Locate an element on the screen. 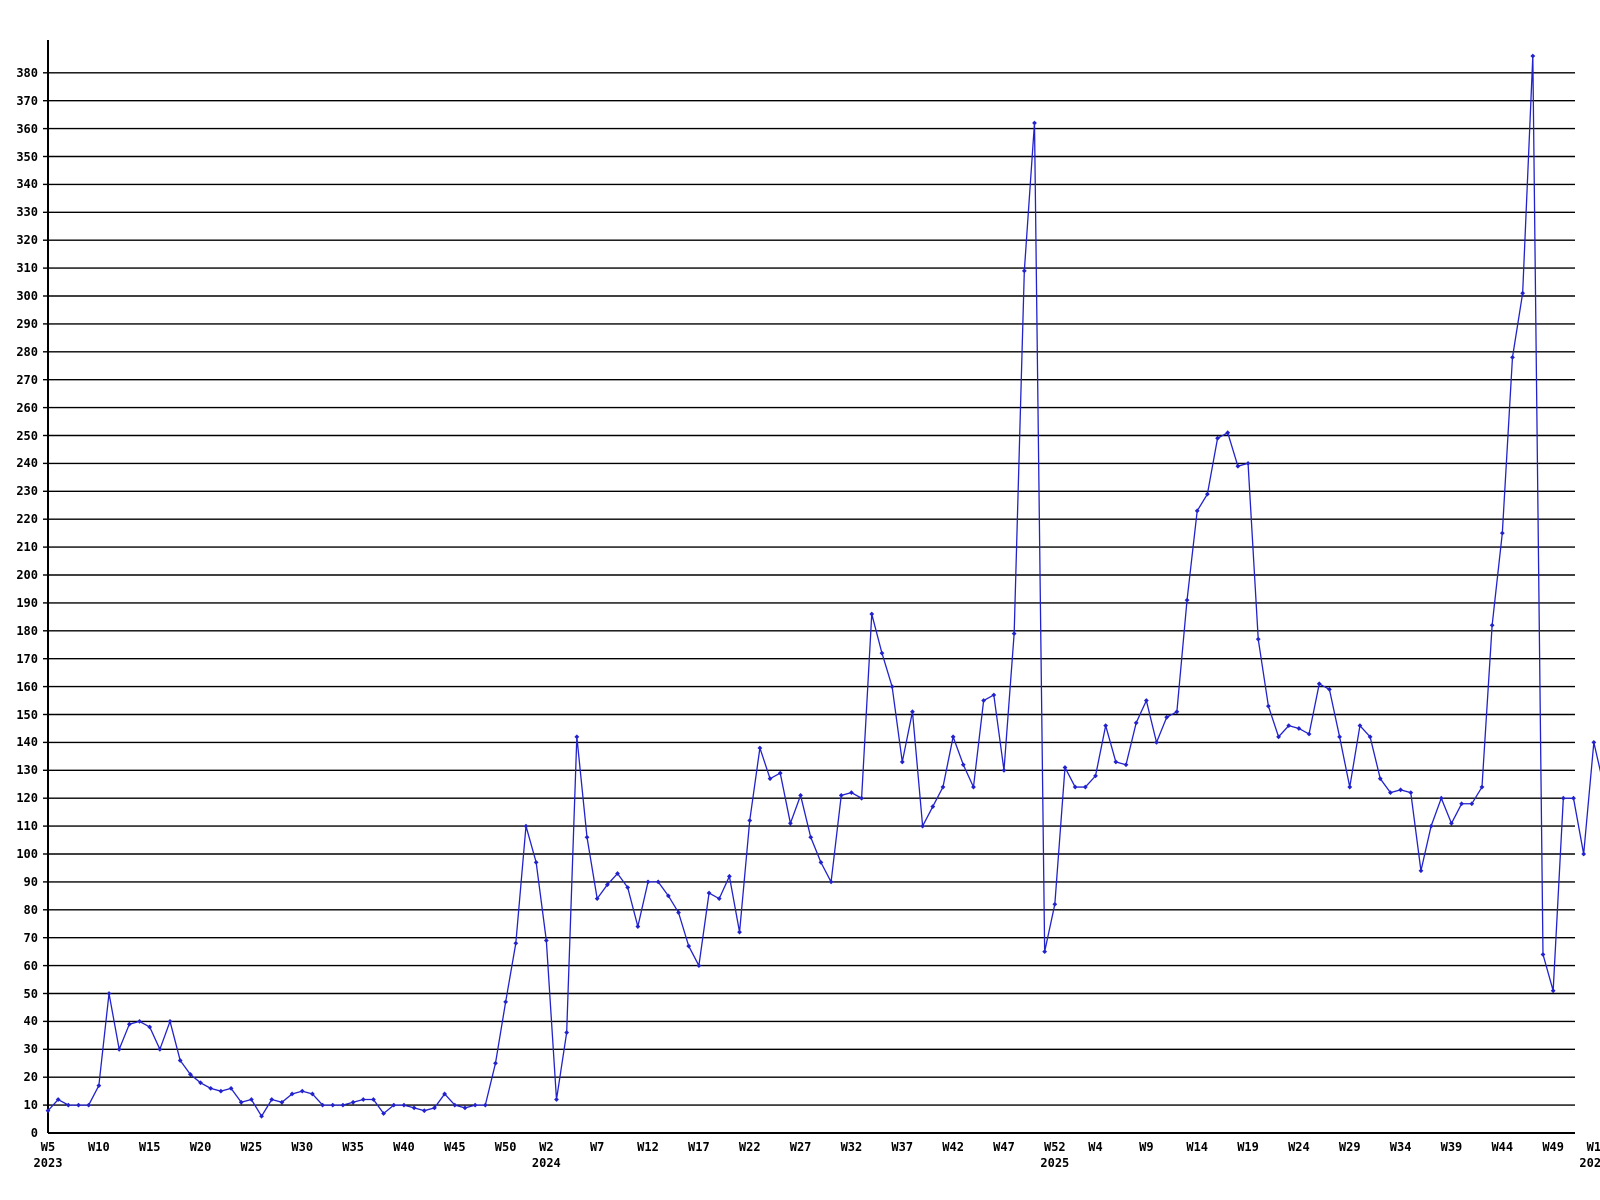 The image size is (1600, 1200). y-tick-label: 350 is located at coordinates (27, 156).